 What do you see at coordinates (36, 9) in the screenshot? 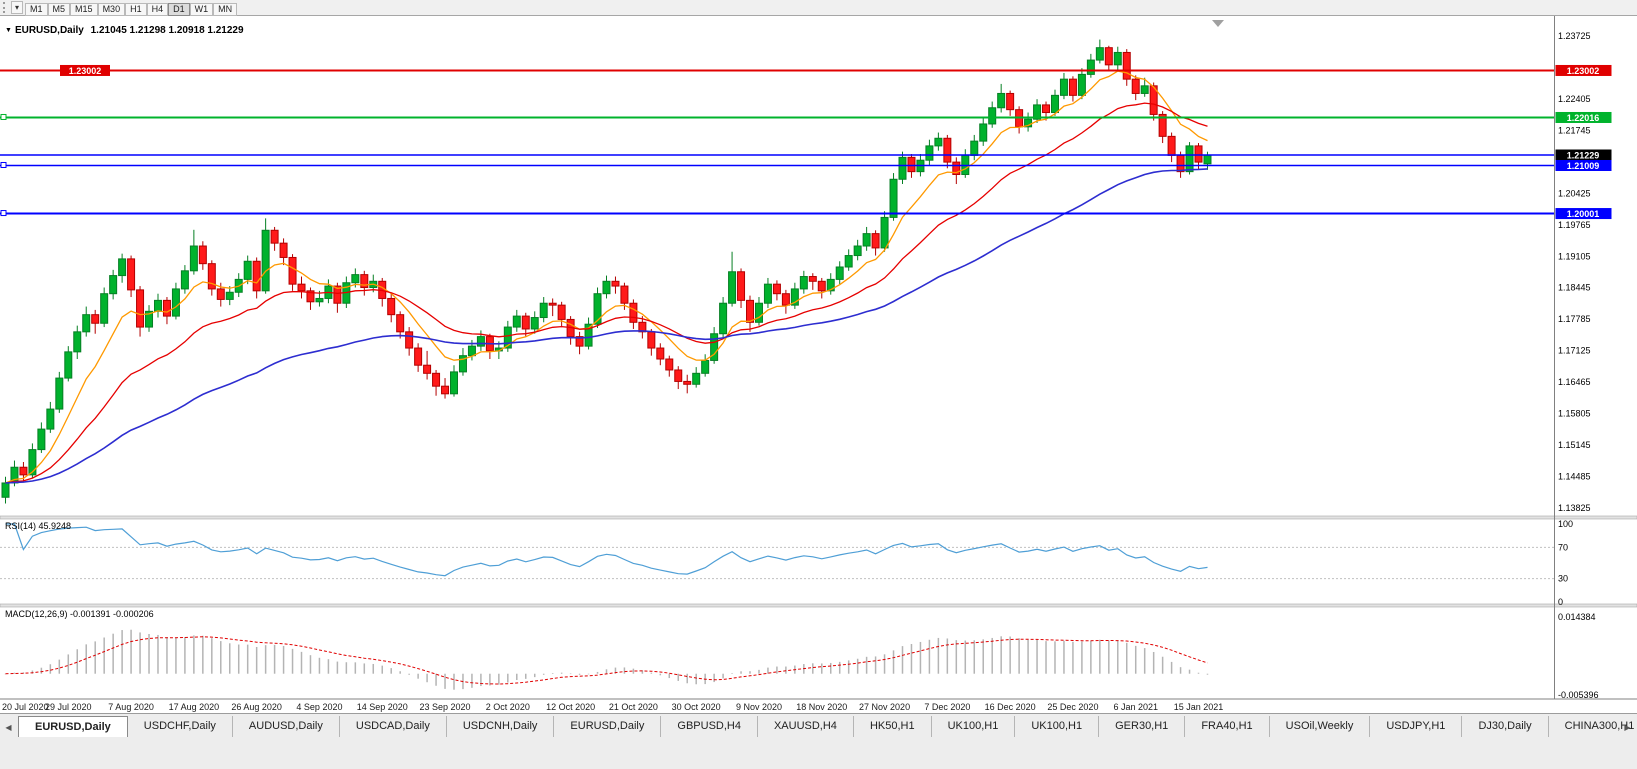
I see `period-button-m1: M1` at bounding box center [36, 9].